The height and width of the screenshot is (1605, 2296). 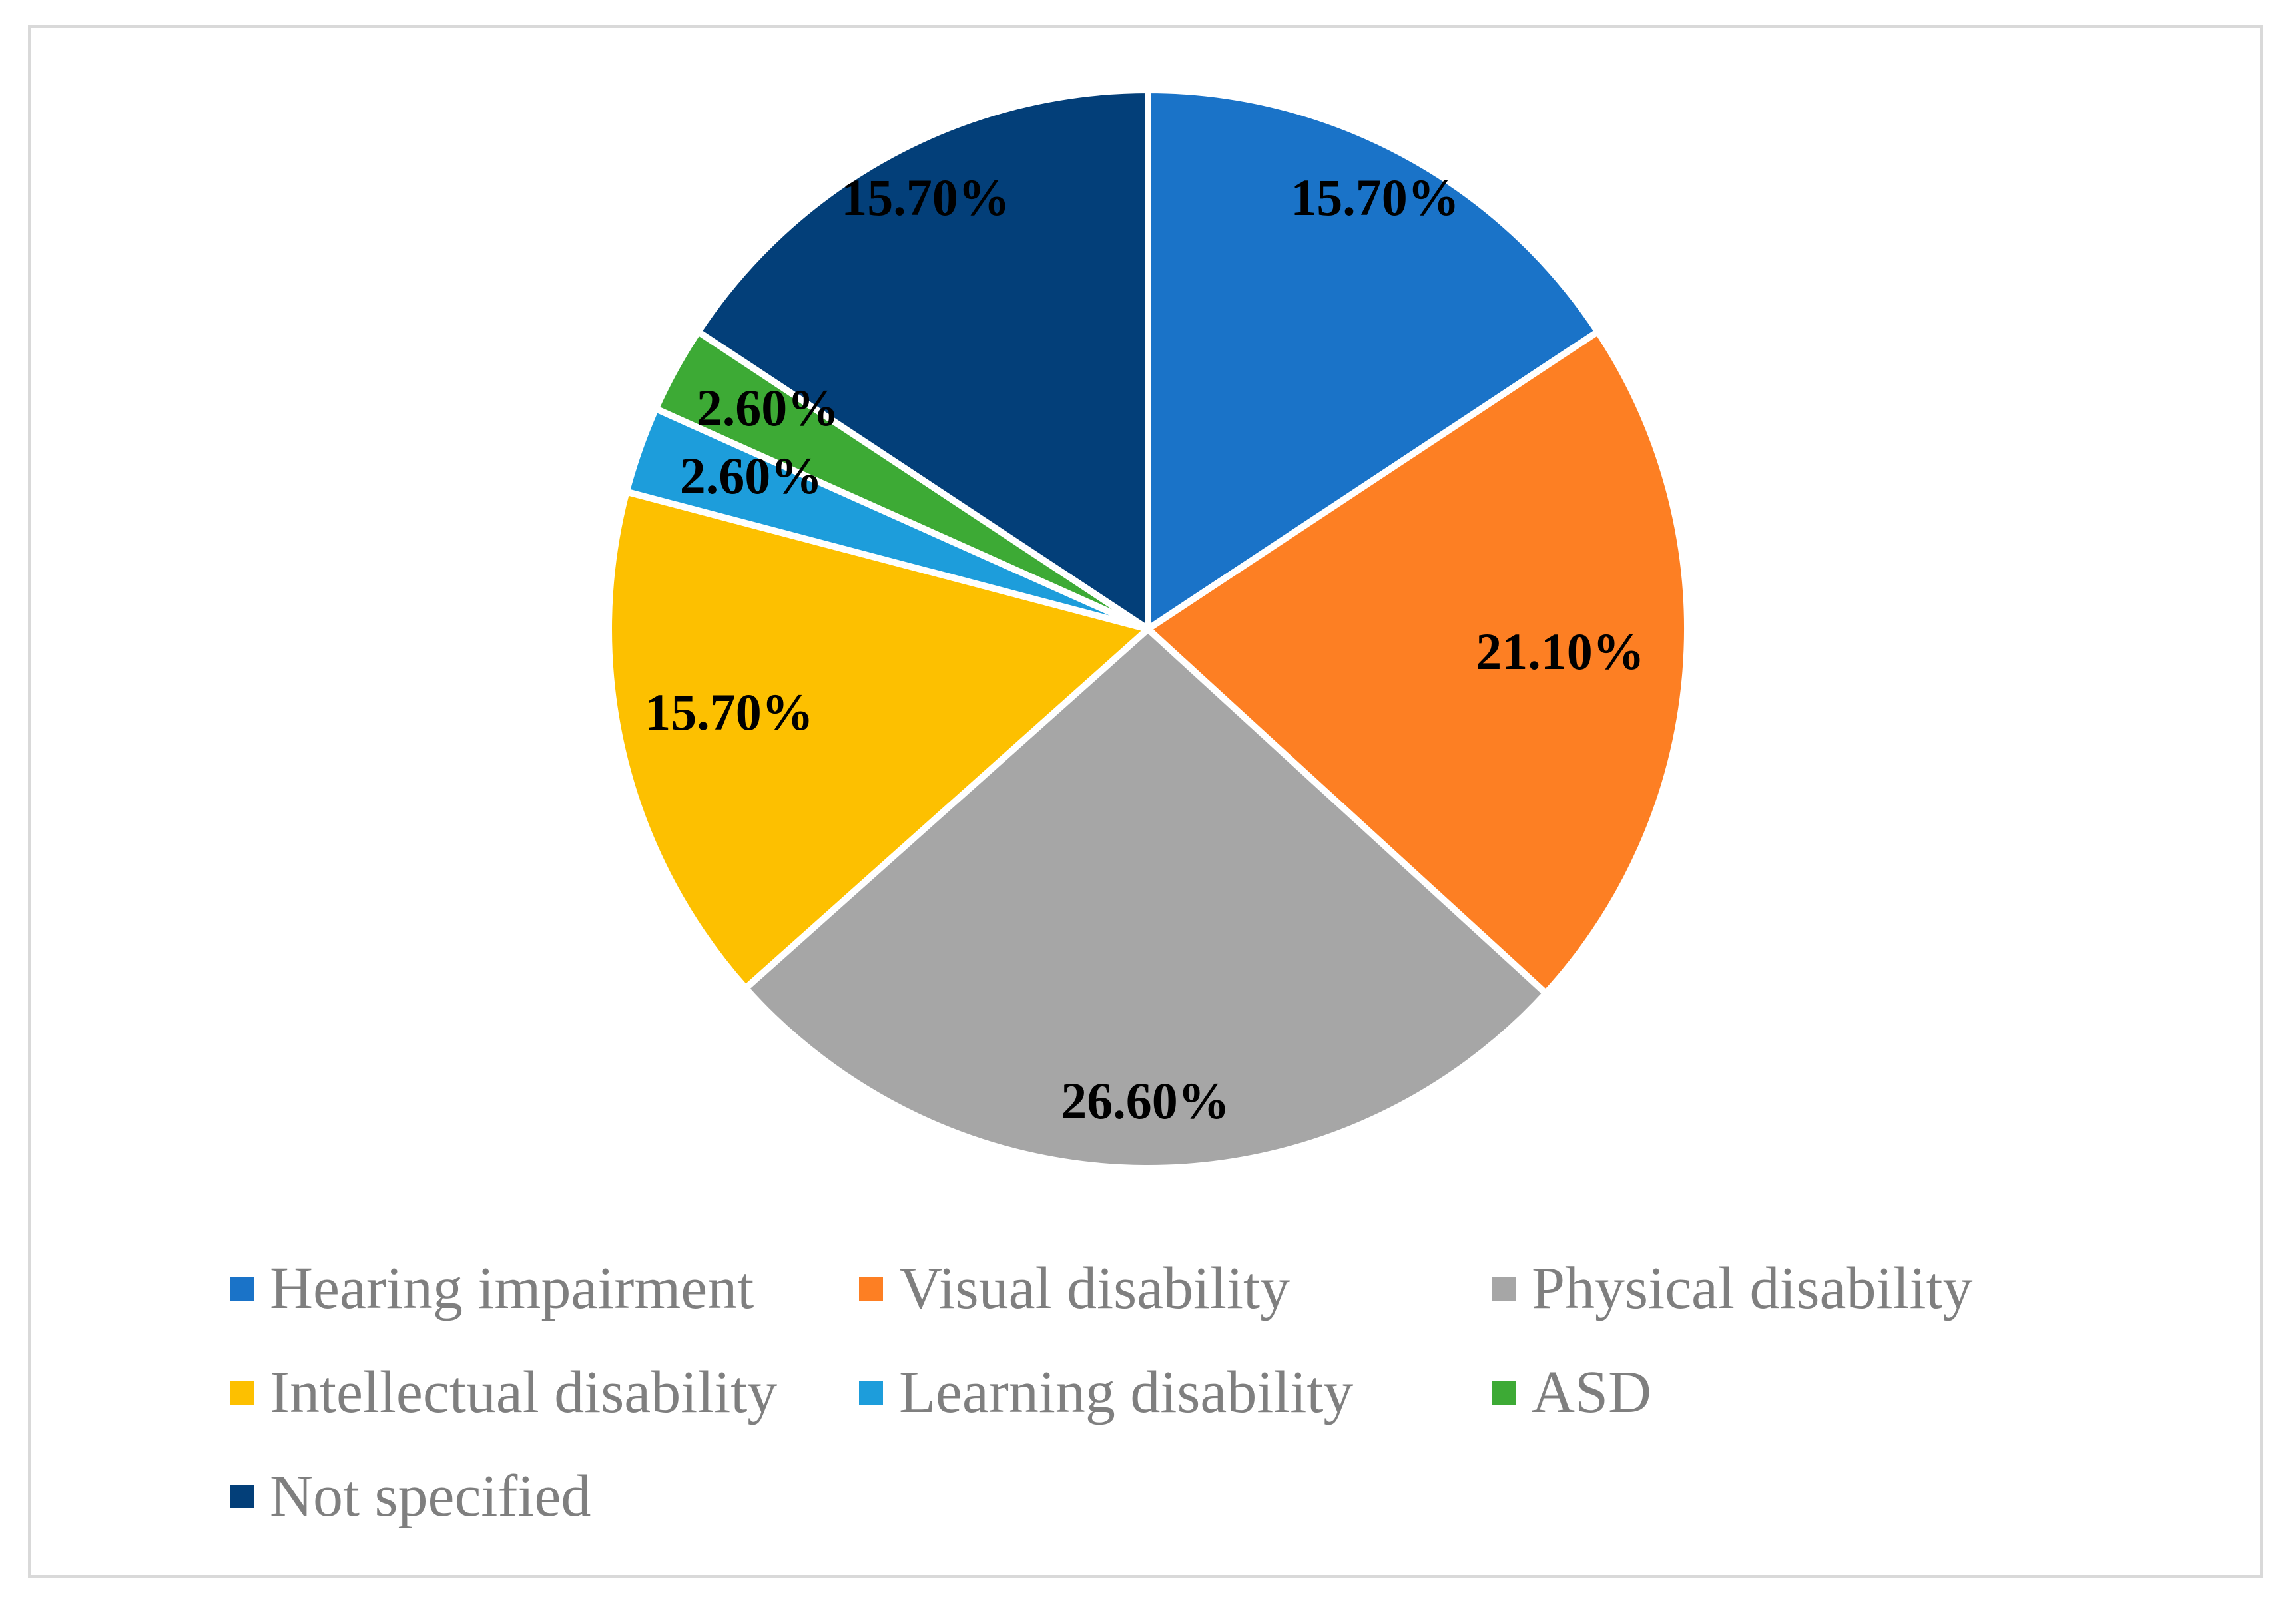 I want to click on slice-intellectual, so click(x=880, y=740).